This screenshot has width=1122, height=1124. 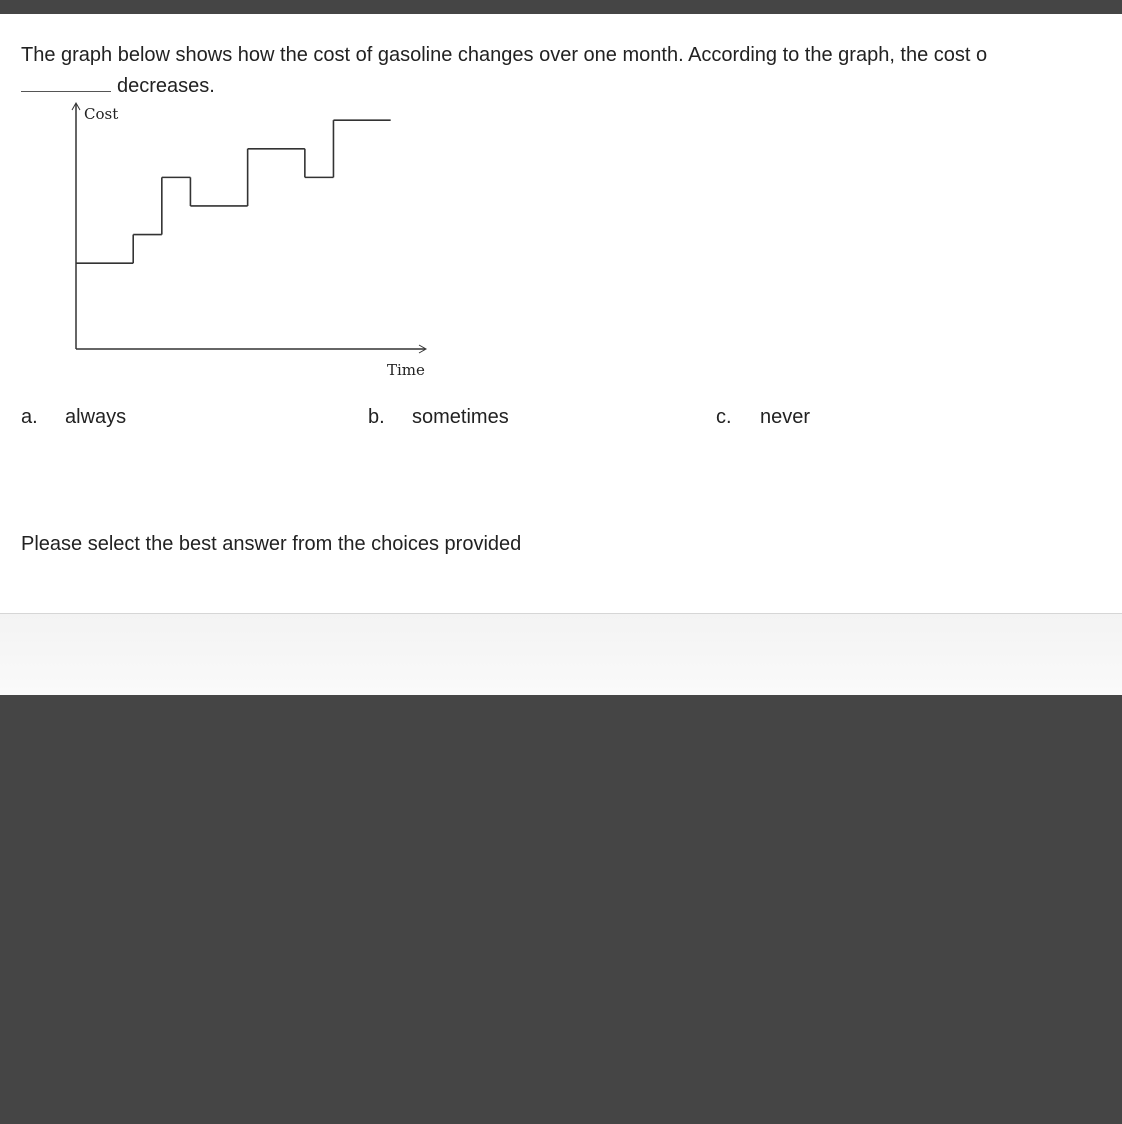 I want to click on choice-c: c. never, so click(x=763, y=417).